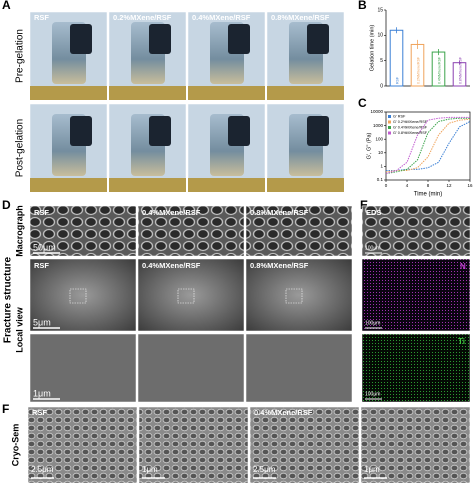  Describe the element at coordinates (8, 299) in the screenshot. I see `side-label: Fracture structure` at that location.